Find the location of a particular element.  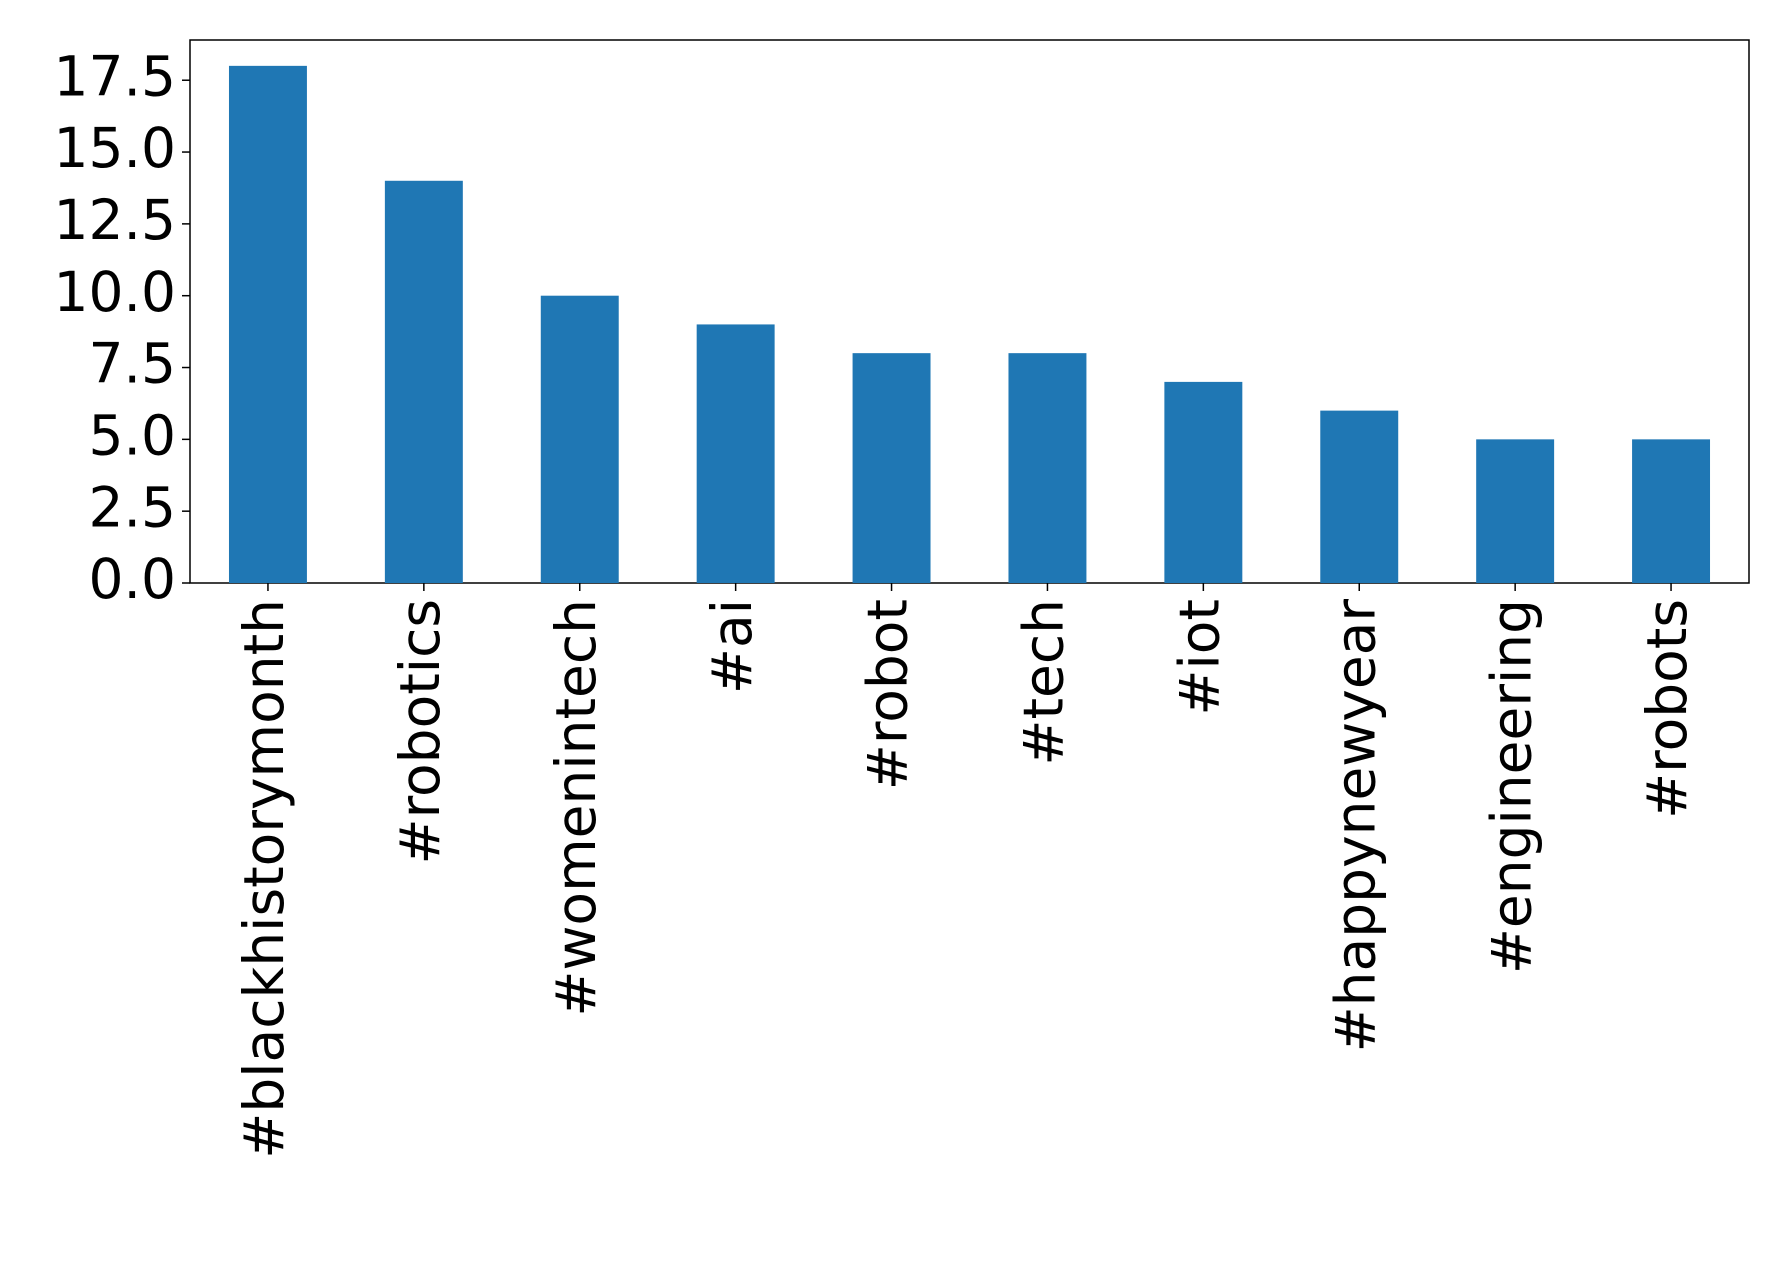

y-tick-label: 12.5 is located at coordinates (115, 220).